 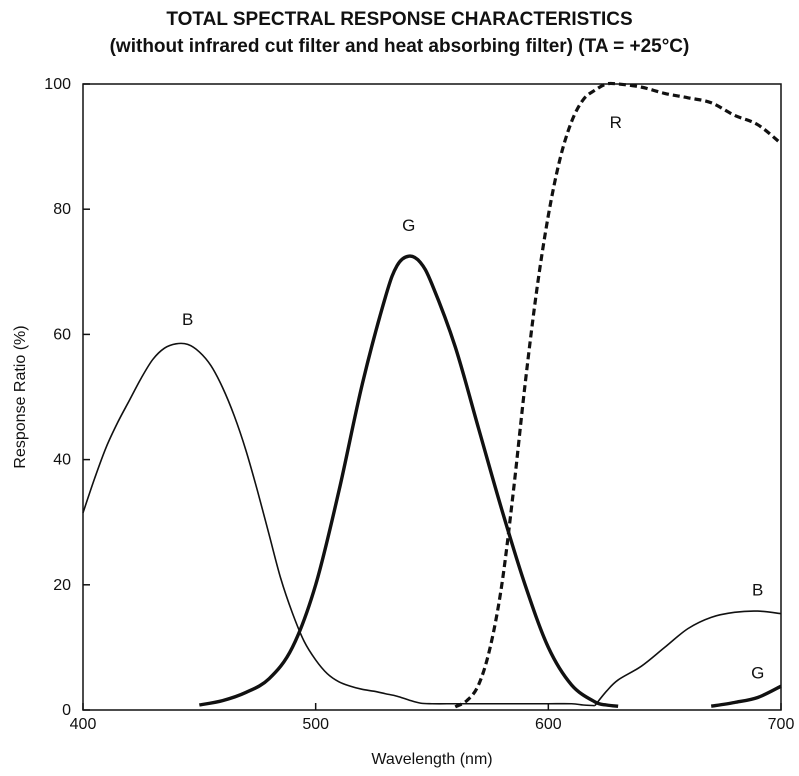 I want to click on x-axis-label: Wavelength (nm), so click(x=431, y=759).